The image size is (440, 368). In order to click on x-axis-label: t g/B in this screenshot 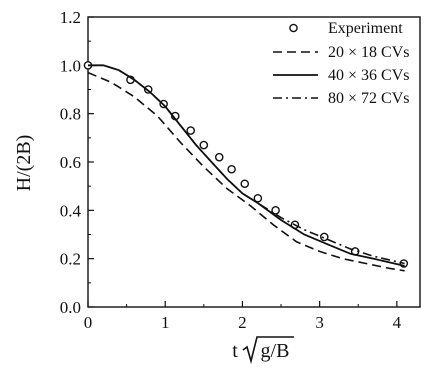, I will do `click(263, 350)`.